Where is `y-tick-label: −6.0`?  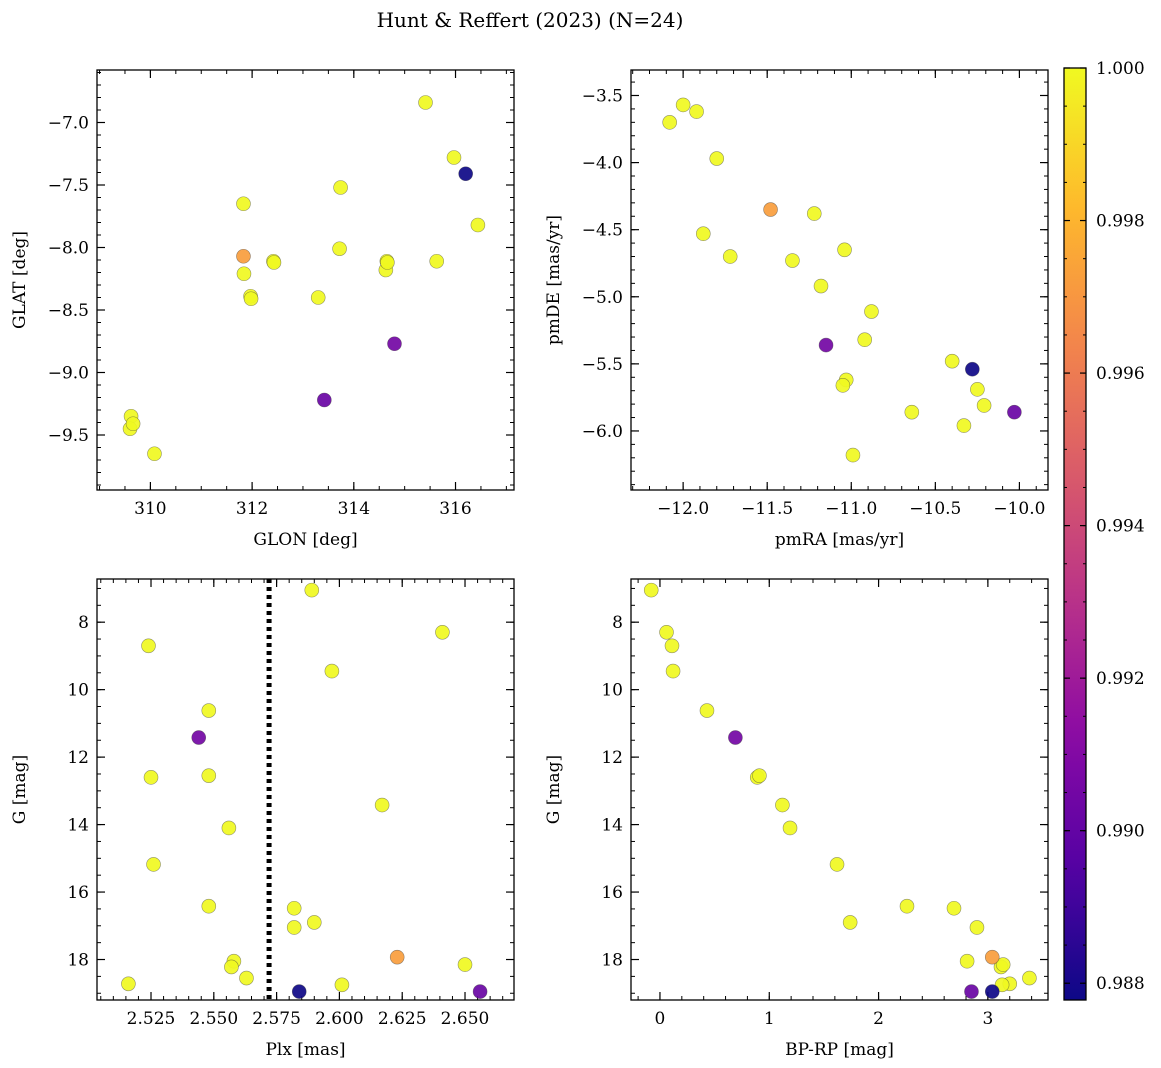
y-tick-label: −6.0 is located at coordinates (602, 432).